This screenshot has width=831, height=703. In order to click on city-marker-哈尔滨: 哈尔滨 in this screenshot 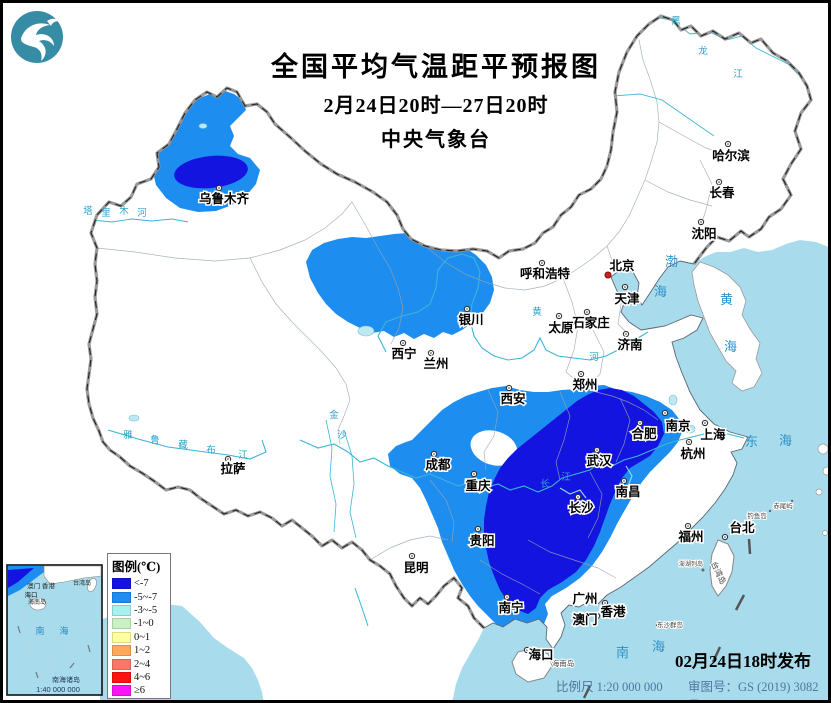, I will do `click(731, 152)`.